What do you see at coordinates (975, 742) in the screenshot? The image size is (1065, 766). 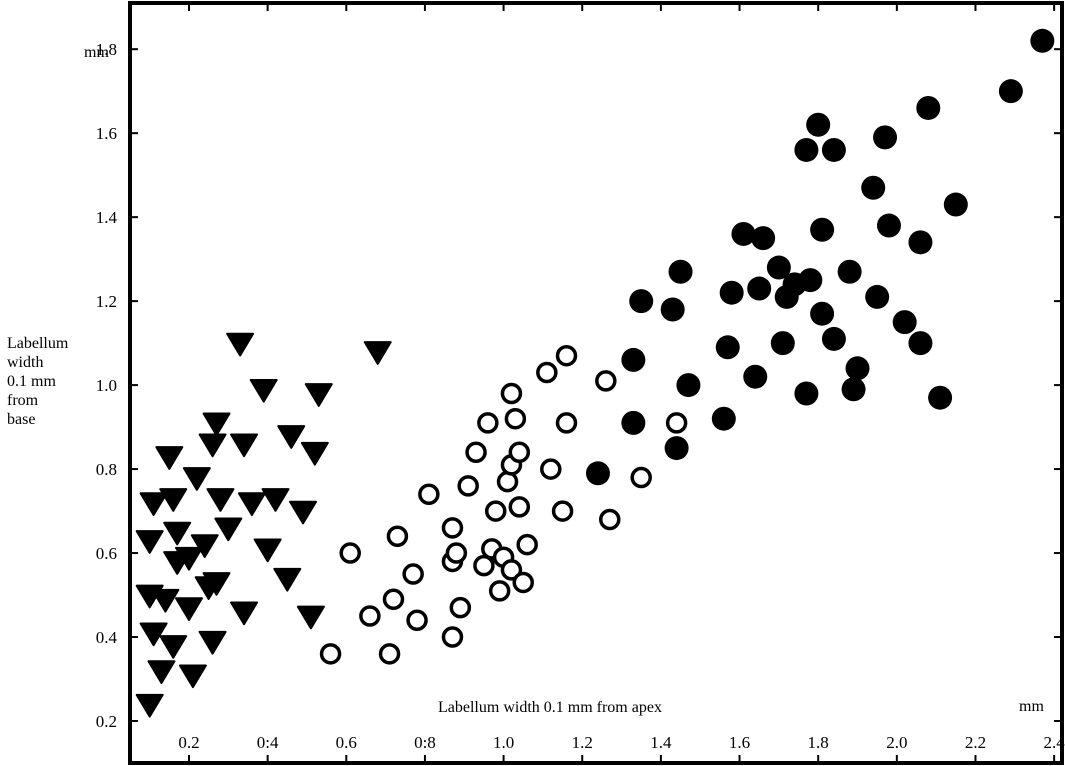 I see `x-tick-label: 2.2` at bounding box center [975, 742].